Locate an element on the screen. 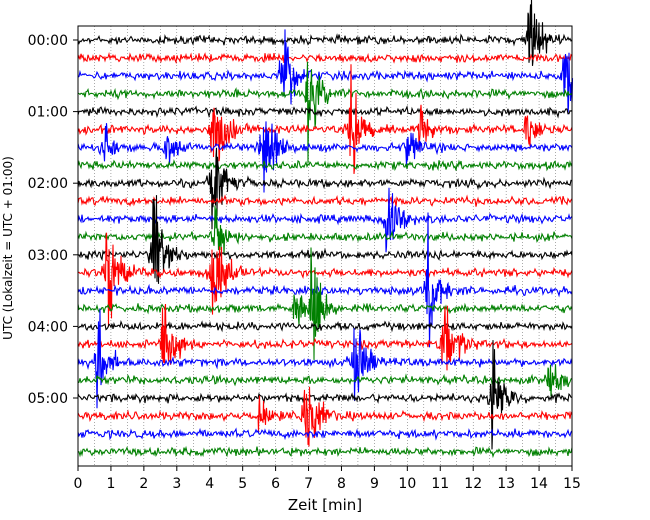 The width and height of the screenshot is (650, 520). y-tick-label: 04:00 is located at coordinates (48, 327).